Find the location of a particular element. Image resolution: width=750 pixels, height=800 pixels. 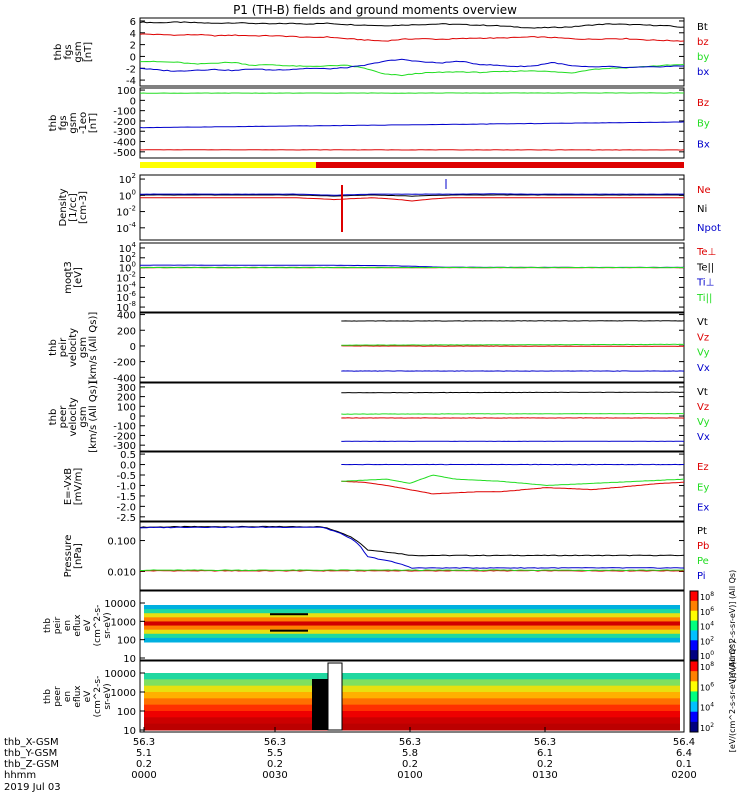

panel-4-frame is located at coordinates (412, 277).